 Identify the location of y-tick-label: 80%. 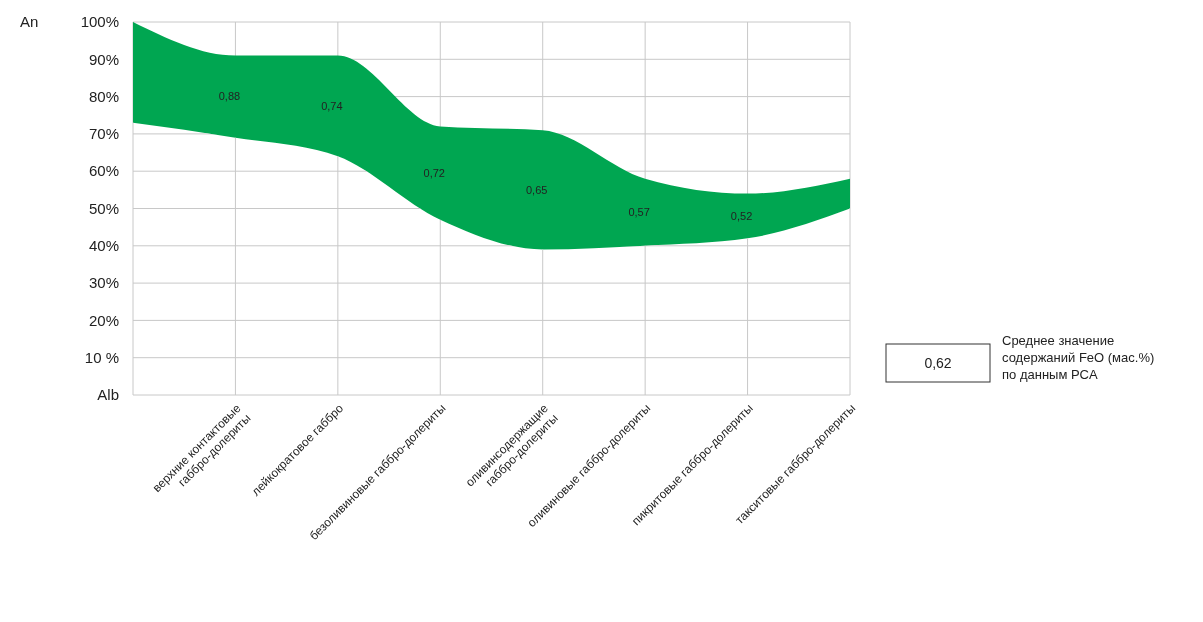
(103, 96).